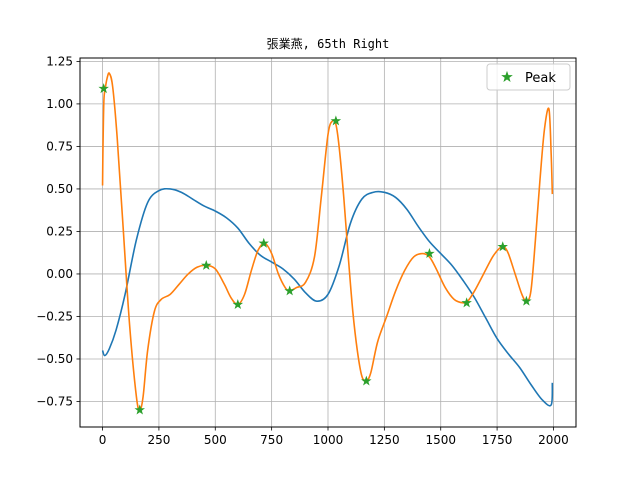 The height and width of the screenshot is (480, 640). I want to click on x-tick-label: 2000, so click(553, 440).